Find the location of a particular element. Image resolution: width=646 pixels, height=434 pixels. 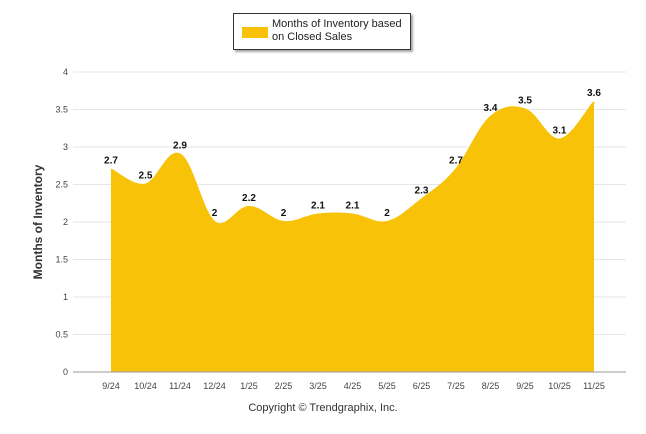

data-label: 3.1 is located at coordinates (560, 131).